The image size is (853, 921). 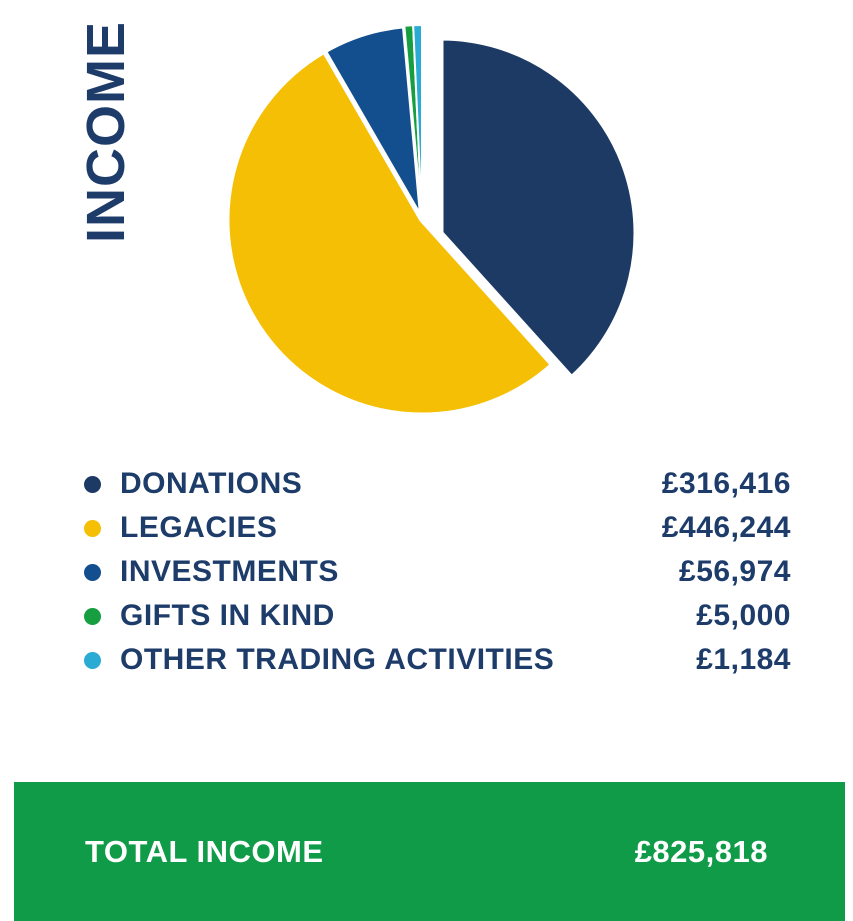 What do you see at coordinates (204, 851) in the screenshot?
I see `total-income-label: TOTAL INCOME` at bounding box center [204, 851].